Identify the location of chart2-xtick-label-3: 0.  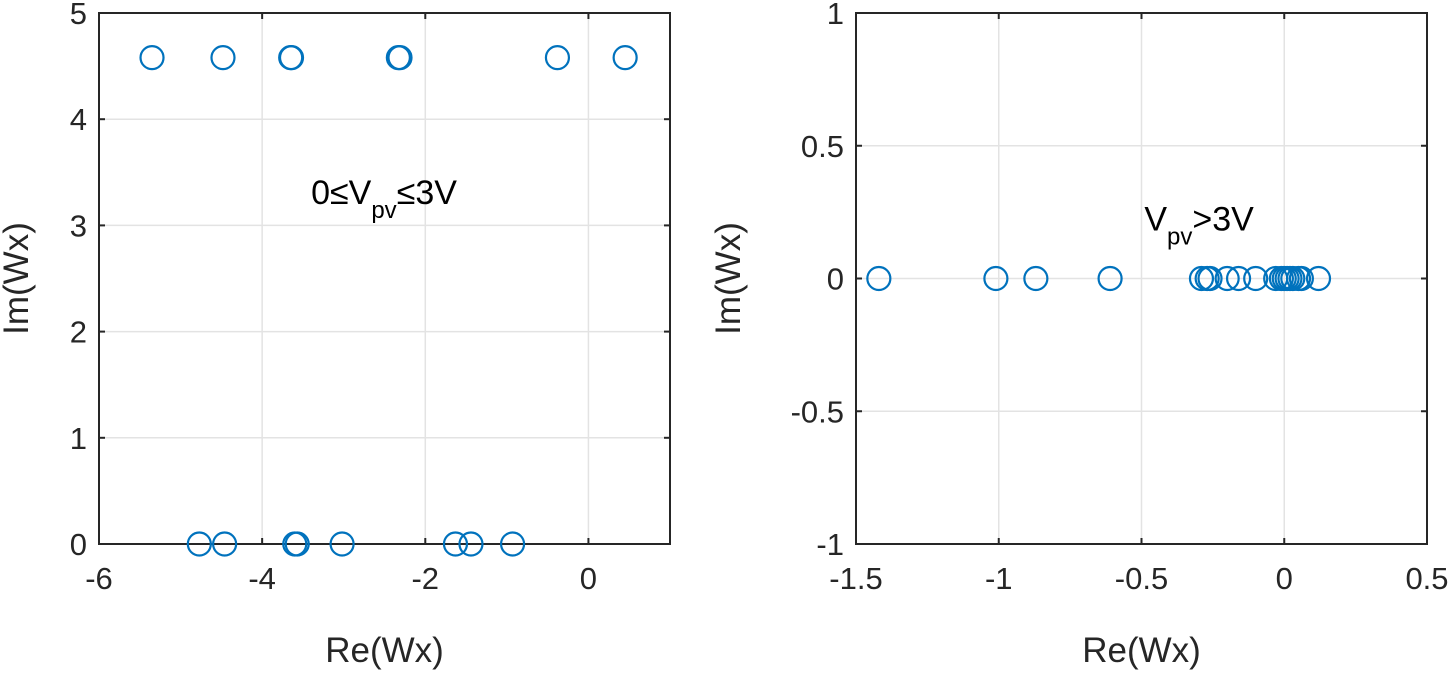
(1284, 578).